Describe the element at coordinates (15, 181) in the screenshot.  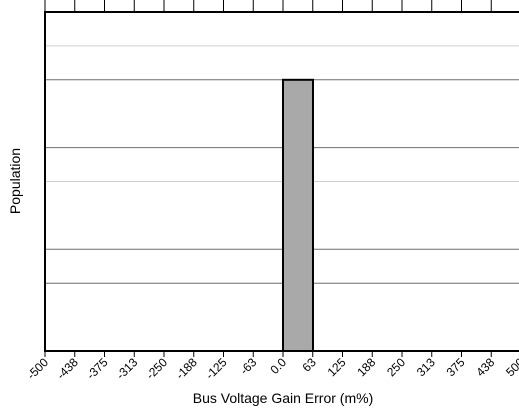
I see `y-axis-title: Population` at that location.